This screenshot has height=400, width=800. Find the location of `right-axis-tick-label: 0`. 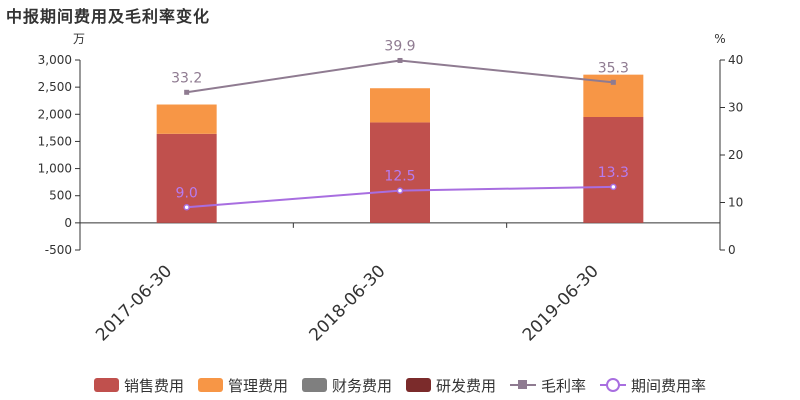

right-axis-tick-label: 0 is located at coordinates (732, 250).